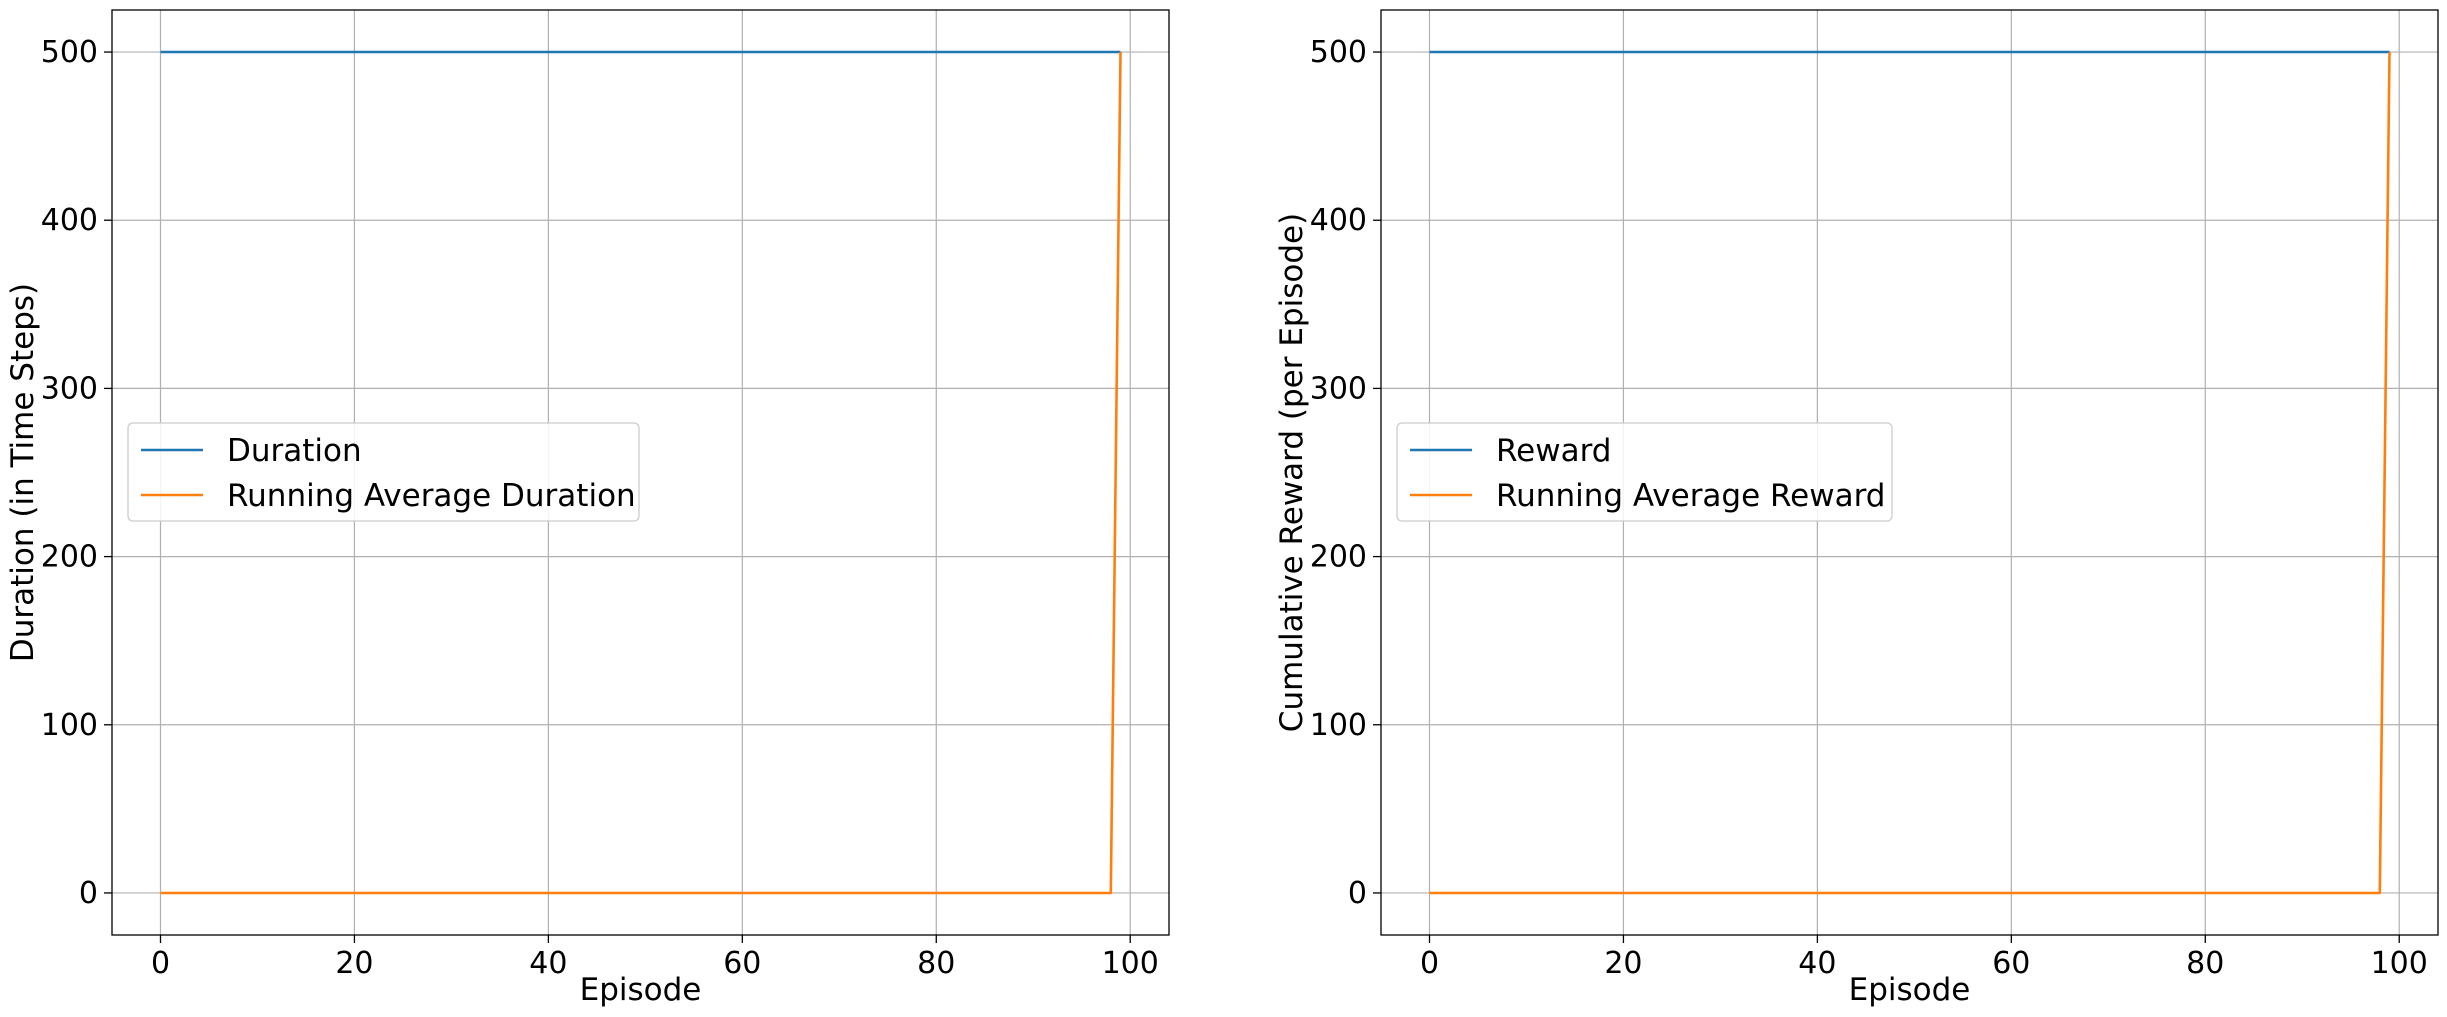 This screenshot has width=2447, height=1017. Describe the element at coordinates (431, 496) in the screenshot. I see `legend-label-2: Running Average Duration` at that location.